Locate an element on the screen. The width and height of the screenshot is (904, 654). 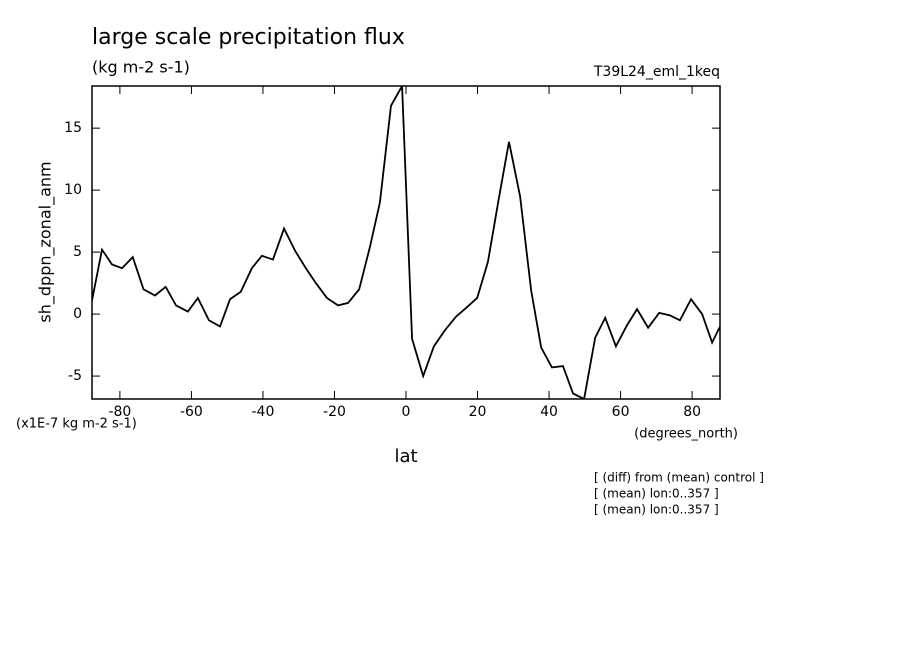
x-tick-label: -40 is located at coordinates (263, 412).